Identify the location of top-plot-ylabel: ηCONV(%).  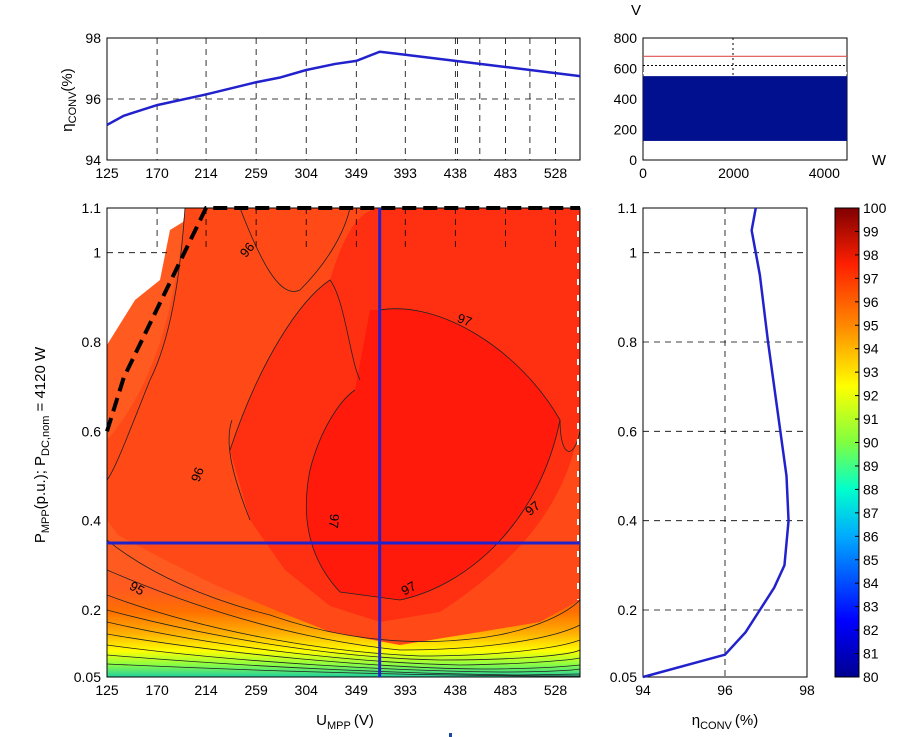
(69, 99).